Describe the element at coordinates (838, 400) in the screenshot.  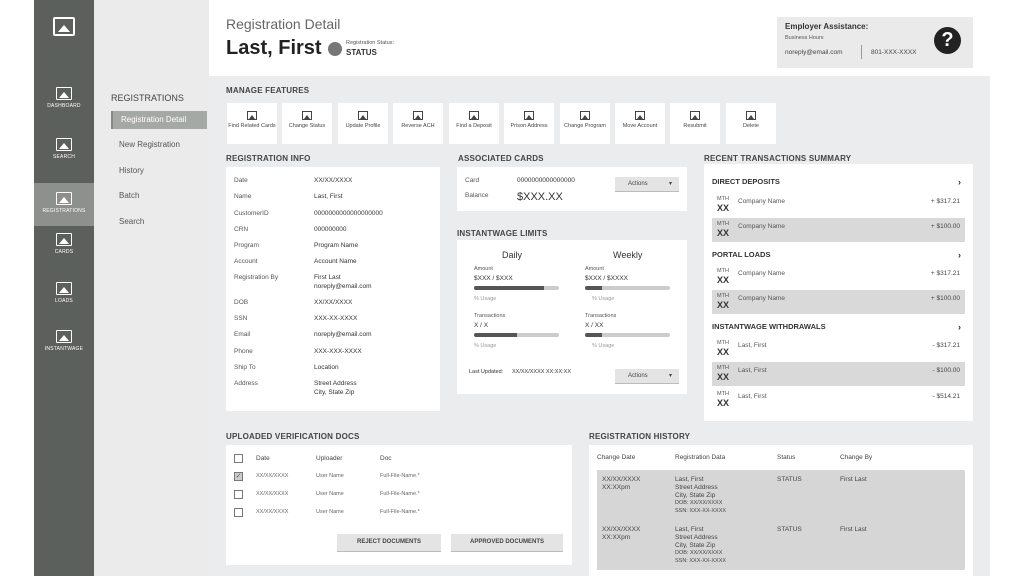
I see `transaction-row: MTH XX Last, First - $514.21` at that location.